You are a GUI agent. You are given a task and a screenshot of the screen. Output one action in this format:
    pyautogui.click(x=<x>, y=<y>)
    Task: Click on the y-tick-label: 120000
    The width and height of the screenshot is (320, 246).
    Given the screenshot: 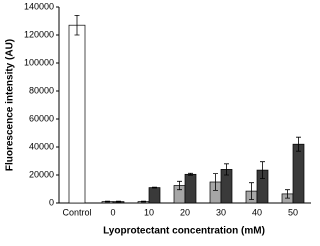 What is the action you would take?
    pyautogui.click(x=39, y=34)
    